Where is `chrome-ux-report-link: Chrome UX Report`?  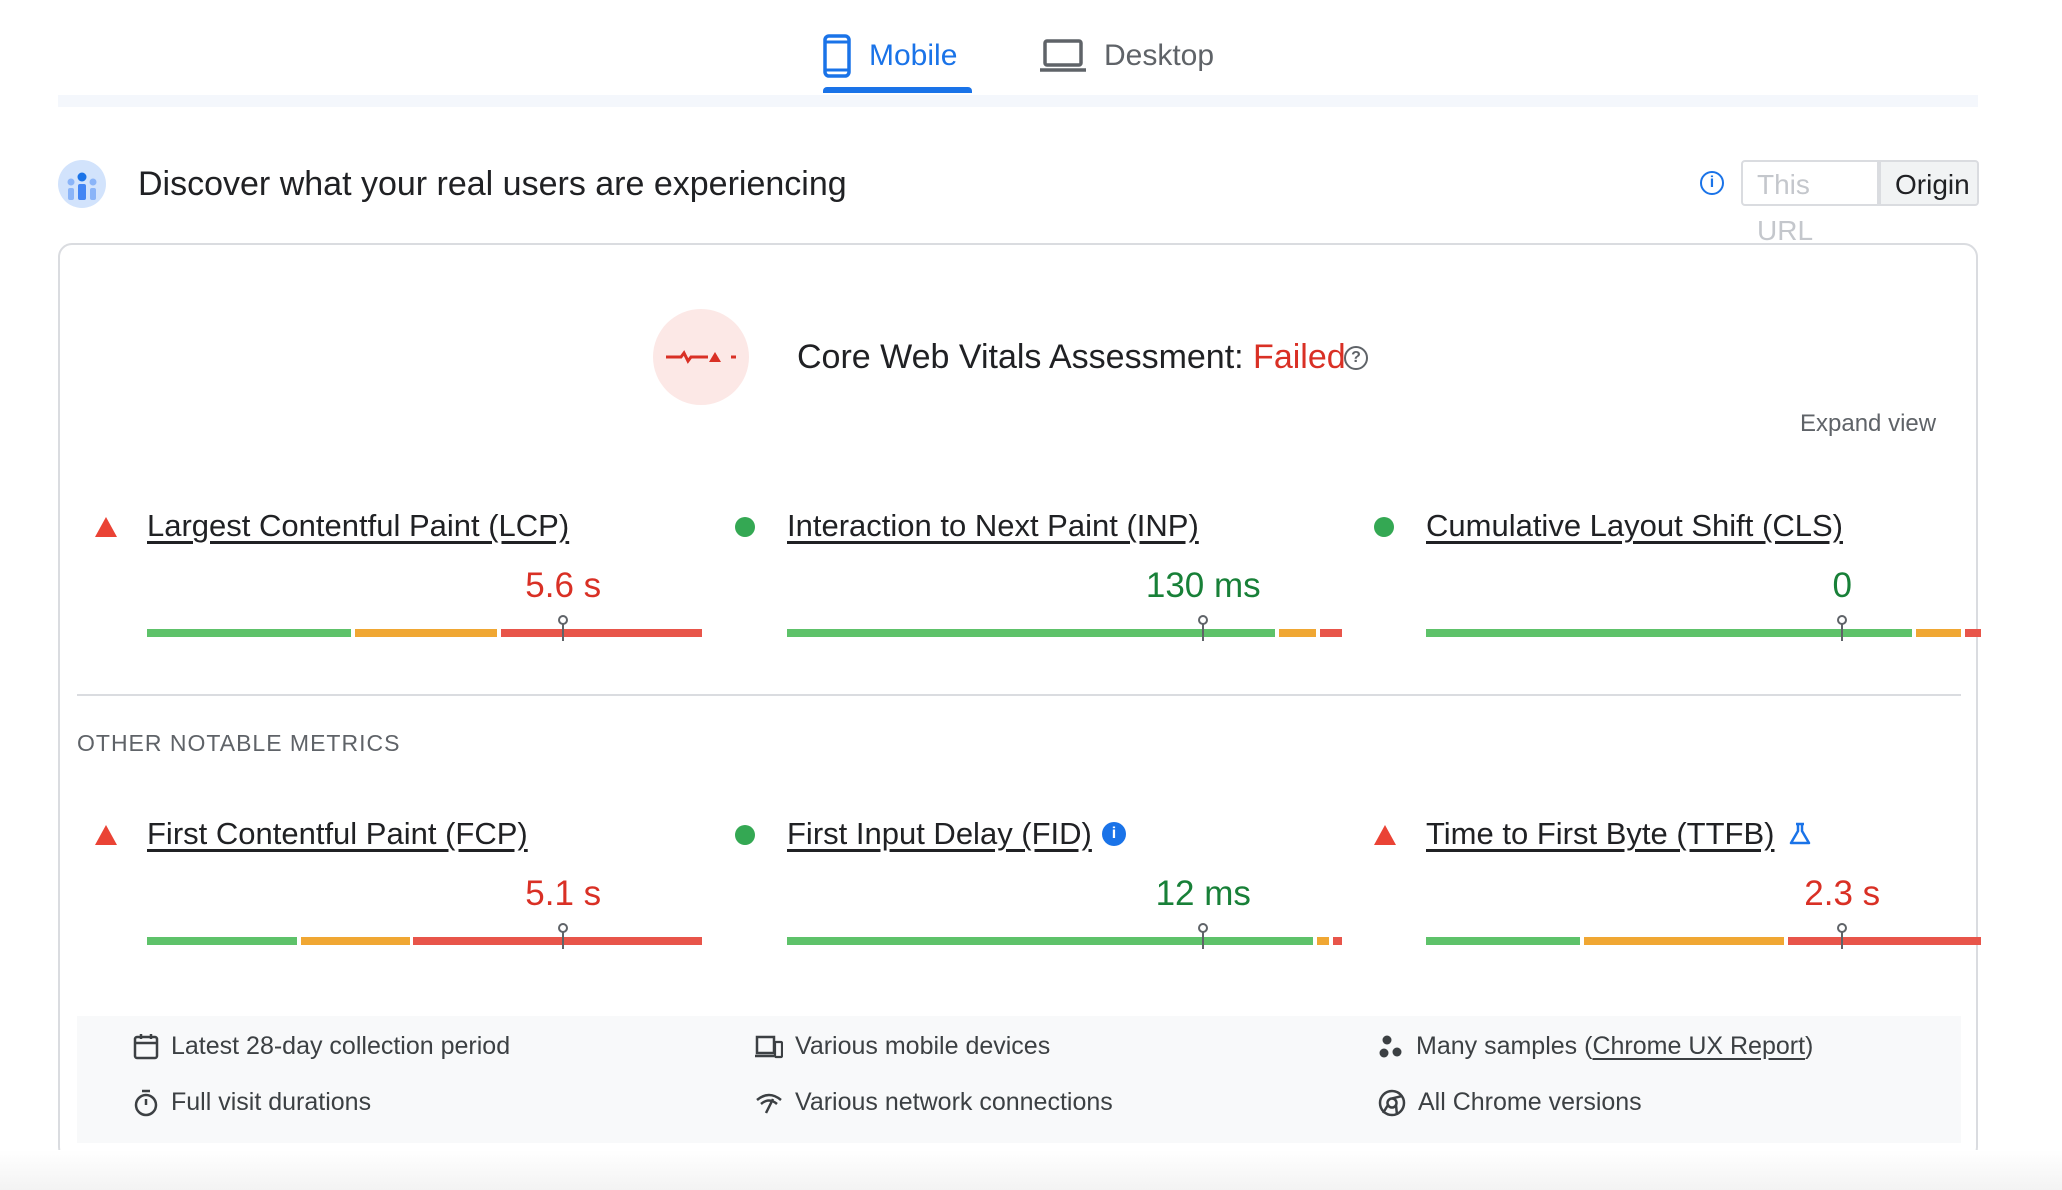 chrome-ux-report-link: Chrome UX Report is located at coordinates (1699, 1046).